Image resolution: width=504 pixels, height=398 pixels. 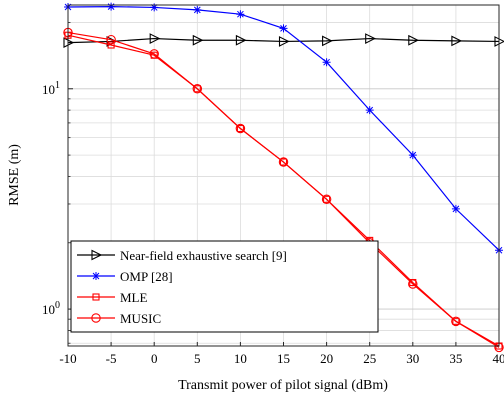 What do you see at coordinates (283, 385) in the screenshot?
I see `x-axis-title: Transmit power of pilot signal (dBm)` at bounding box center [283, 385].